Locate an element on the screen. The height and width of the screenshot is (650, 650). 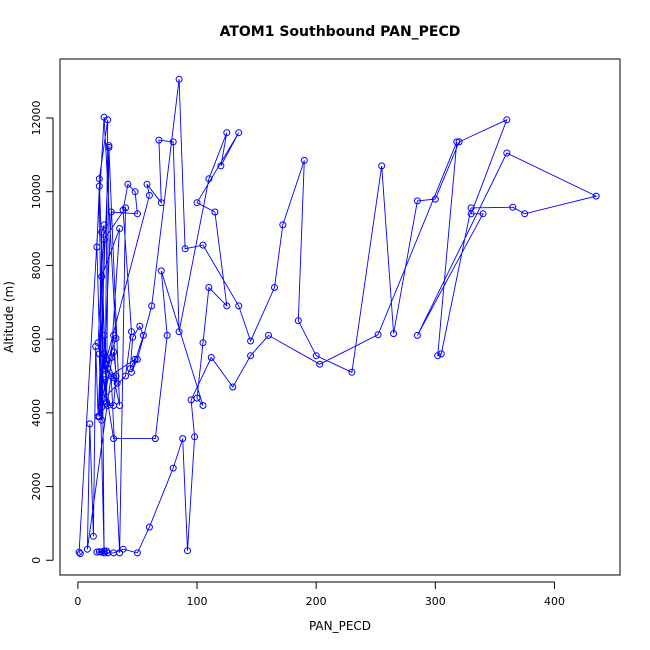
x-axis-label: PAN_PECD is located at coordinates (340, 626).